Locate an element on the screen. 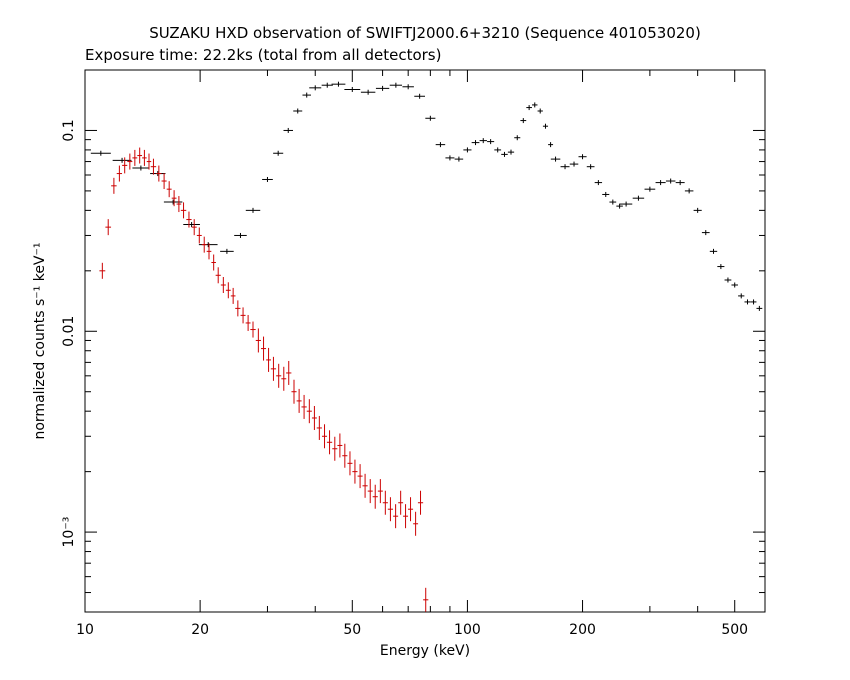 The width and height of the screenshot is (850, 680). y-tick-label: 0.01 is located at coordinates (69, 331).